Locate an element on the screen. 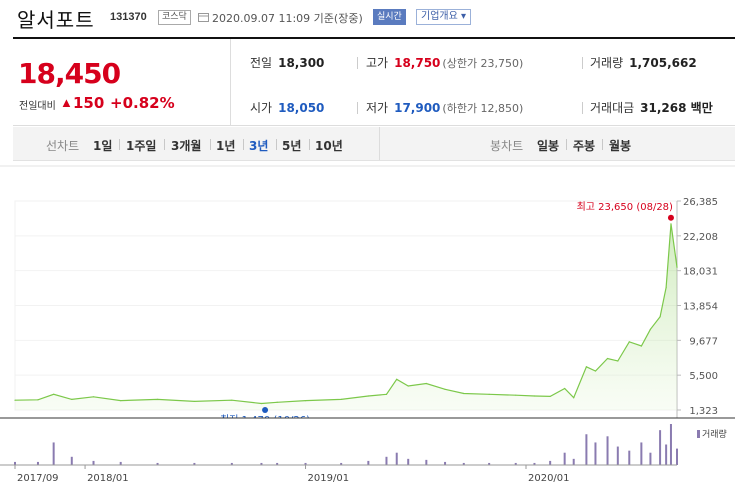 The height and width of the screenshot is (492, 735). tab-1d: 1일 is located at coordinates (103, 146).